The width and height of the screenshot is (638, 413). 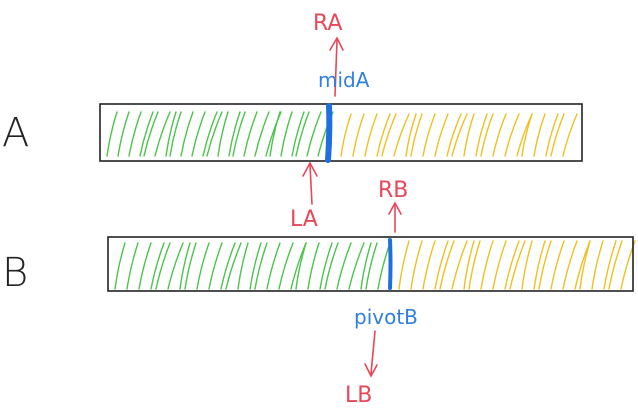 What do you see at coordinates (371, 354) in the screenshot?
I see `arrow-lb` at bounding box center [371, 354].